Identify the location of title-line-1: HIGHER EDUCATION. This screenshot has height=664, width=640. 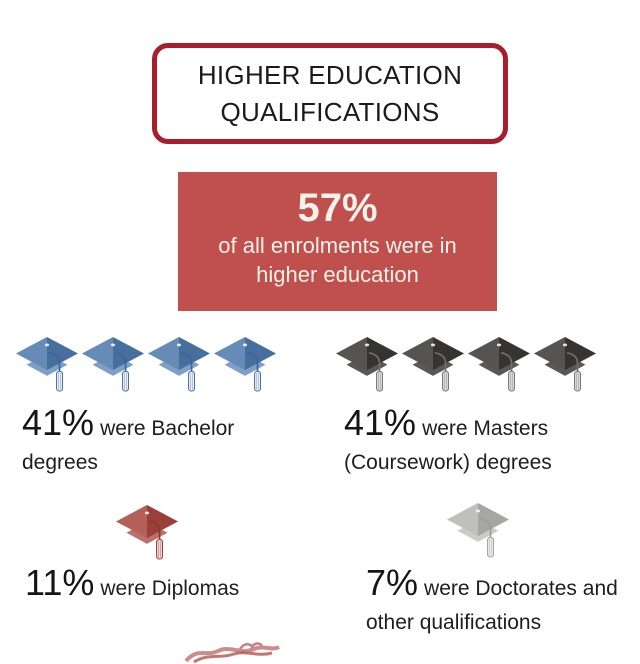
(330, 74).